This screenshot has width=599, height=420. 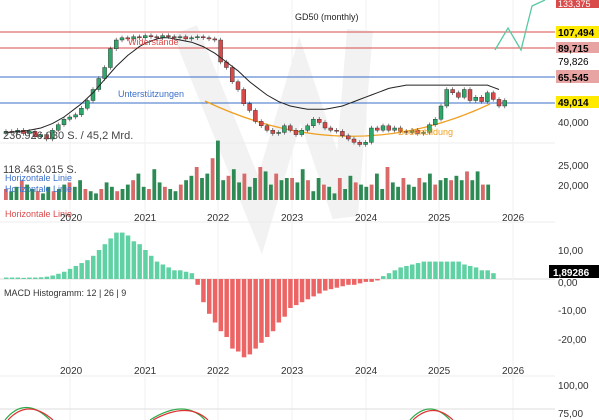 I want to click on gd50-label: GD50 (monthly), so click(x=327, y=17).